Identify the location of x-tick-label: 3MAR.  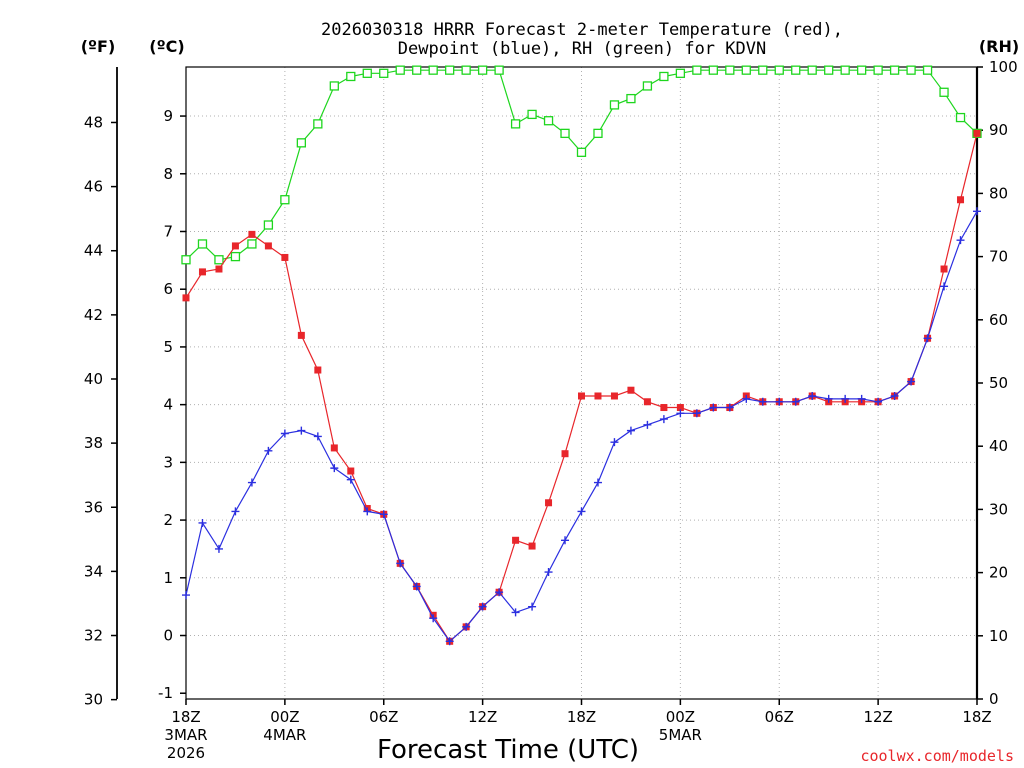
(185, 735).